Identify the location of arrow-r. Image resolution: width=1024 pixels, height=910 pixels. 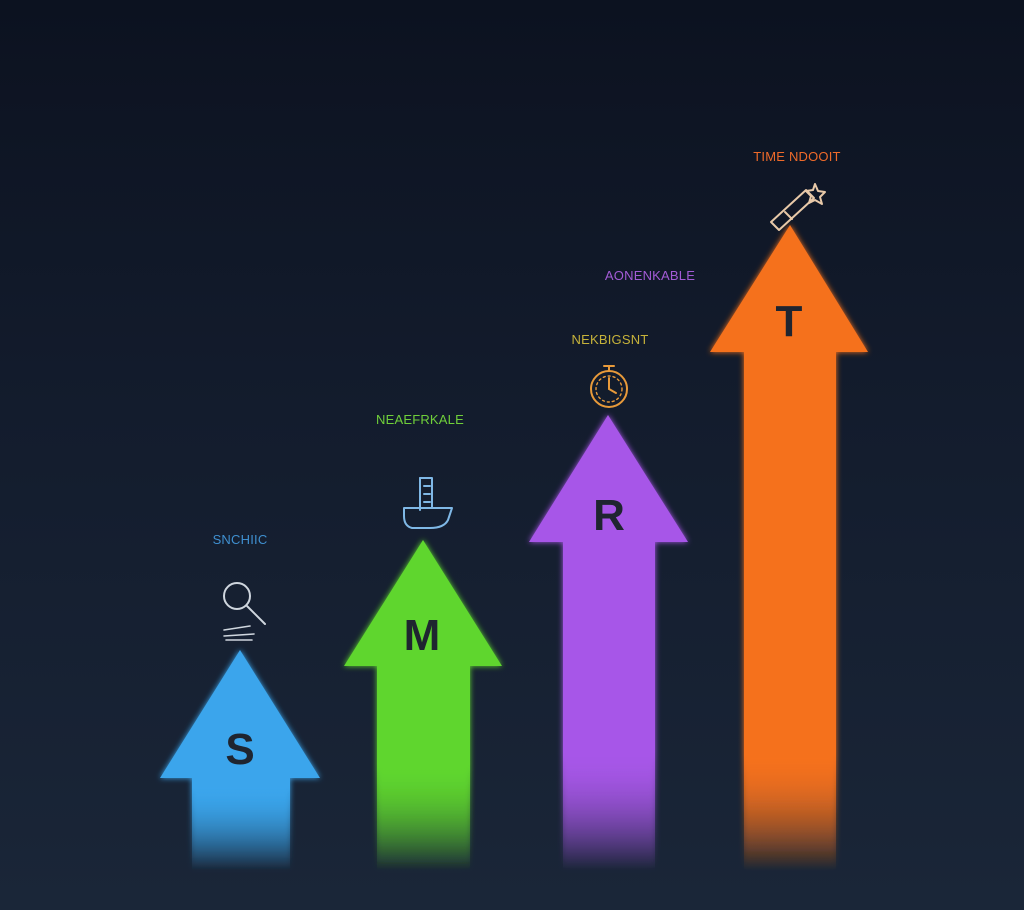
(608, 642).